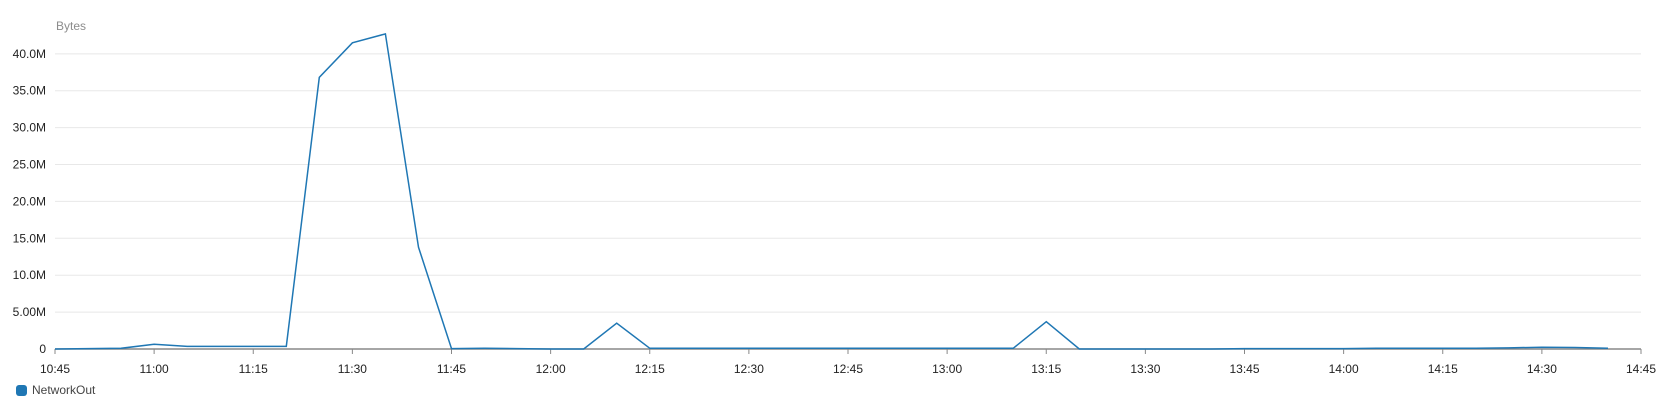 The image size is (1673, 409). I want to click on y-tick-label: 35.0M, so click(29, 91).